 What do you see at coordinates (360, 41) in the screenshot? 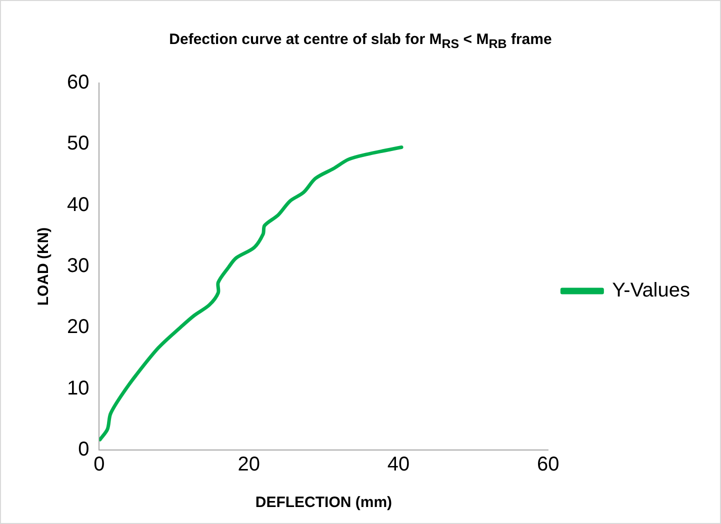
I see `chart-title: Defection curve at centre of slab for M$_{RS}$ < M$_{RB}$ frame` at bounding box center [360, 41].